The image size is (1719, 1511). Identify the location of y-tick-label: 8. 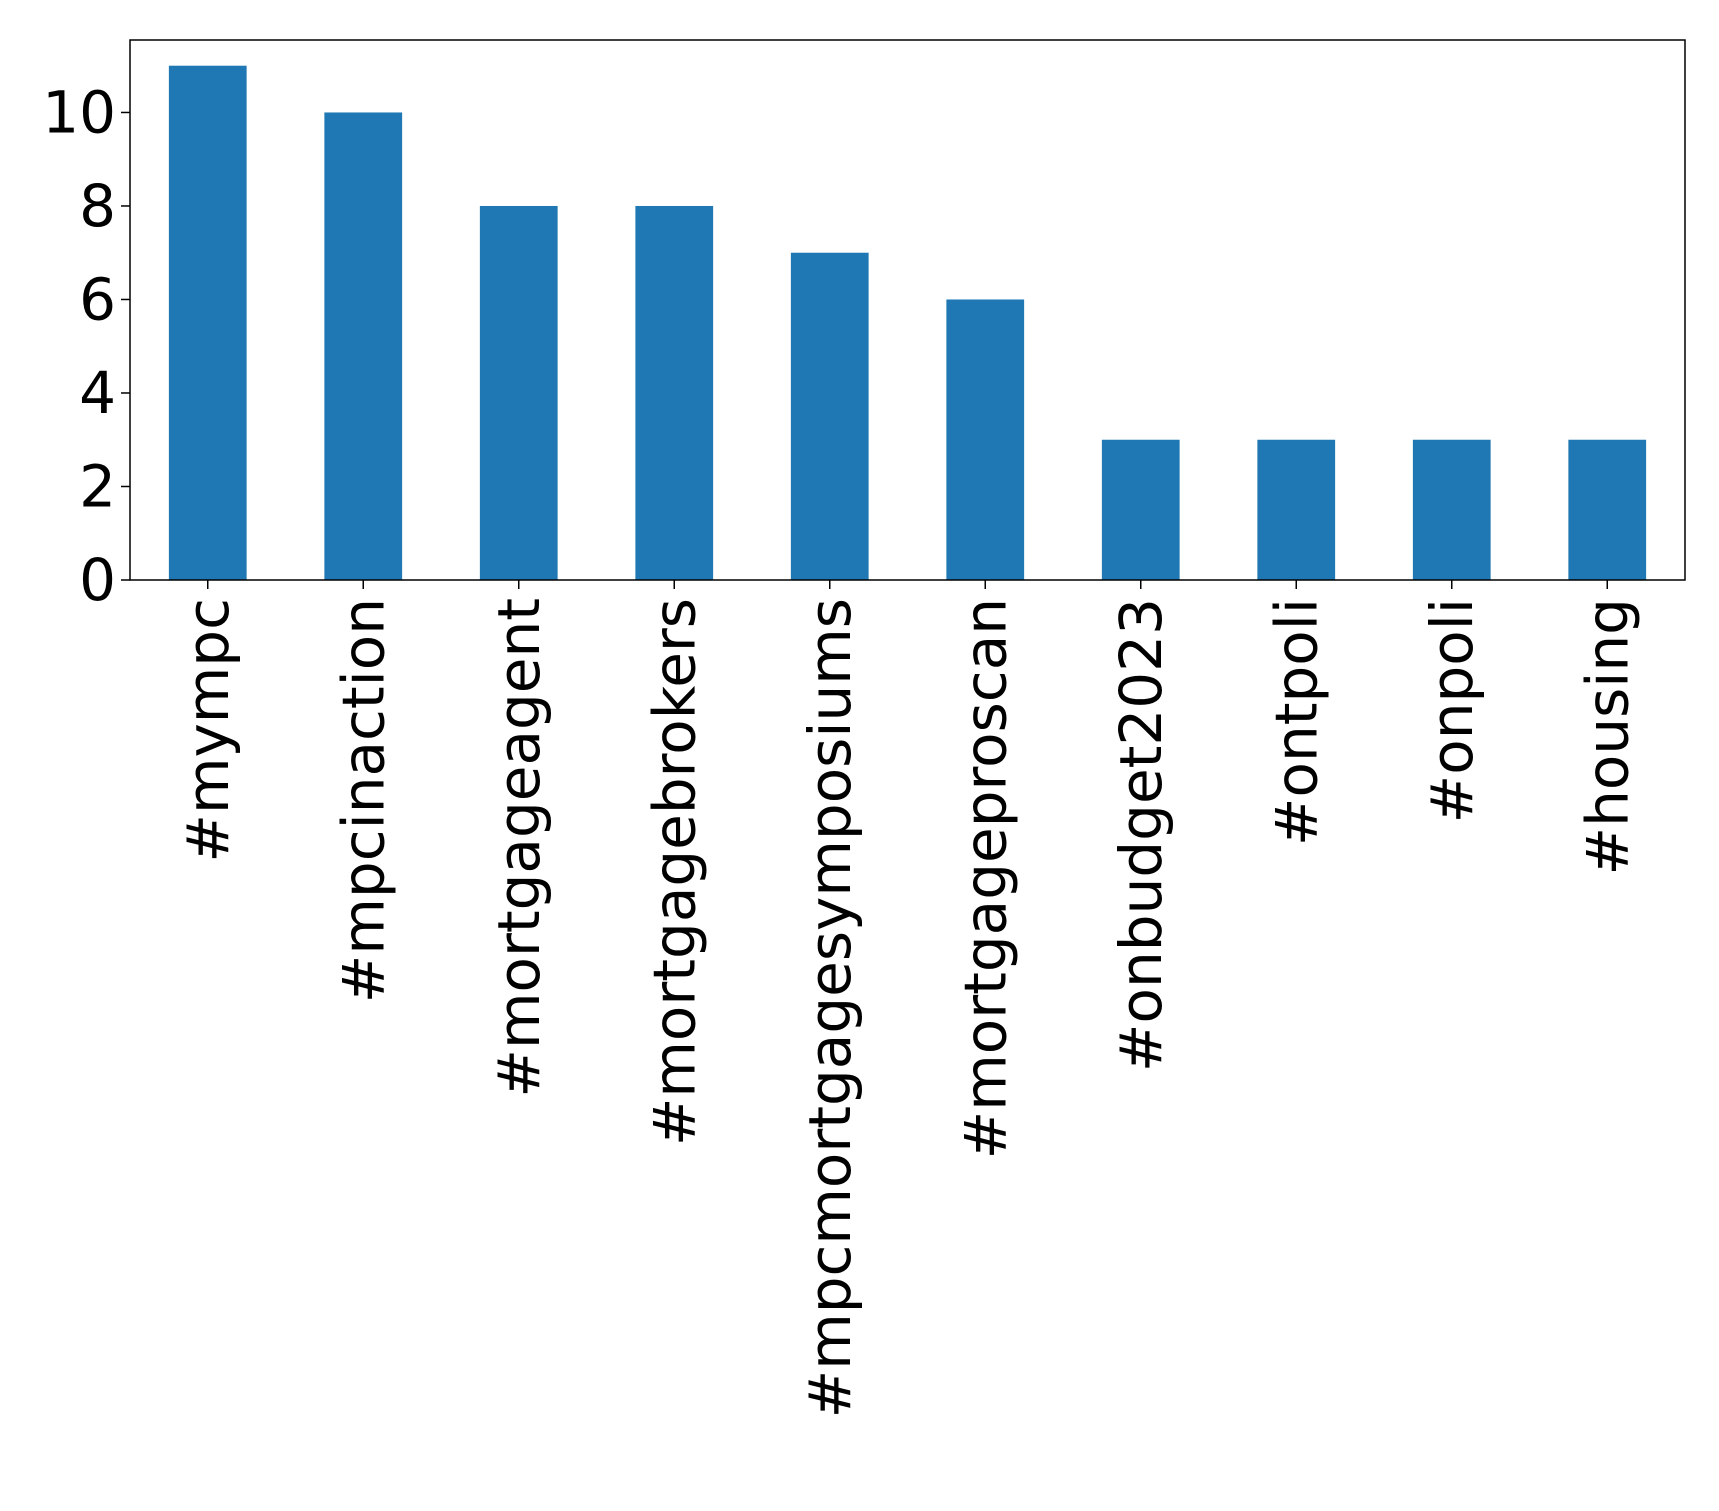
(97, 206).